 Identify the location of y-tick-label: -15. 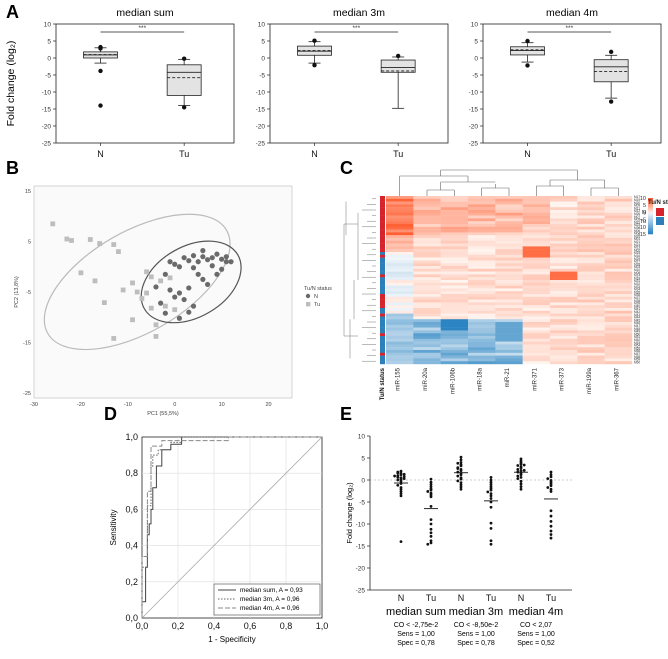
(261, 109).